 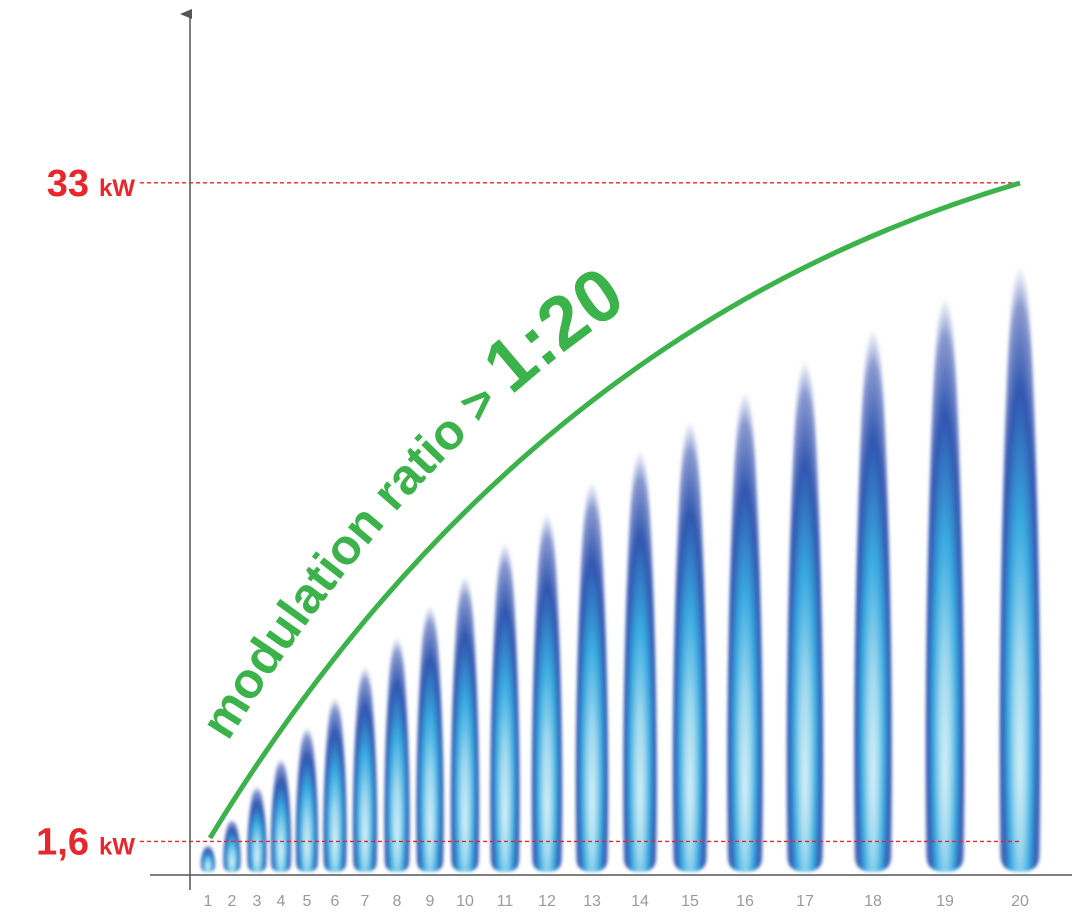 What do you see at coordinates (805, 901) in the screenshot?
I see `x-tick-label: 17` at bounding box center [805, 901].